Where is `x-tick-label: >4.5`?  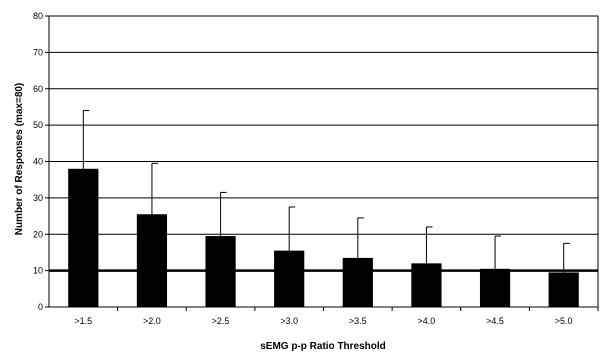
x-tick-label: >4.5 is located at coordinates (495, 321).